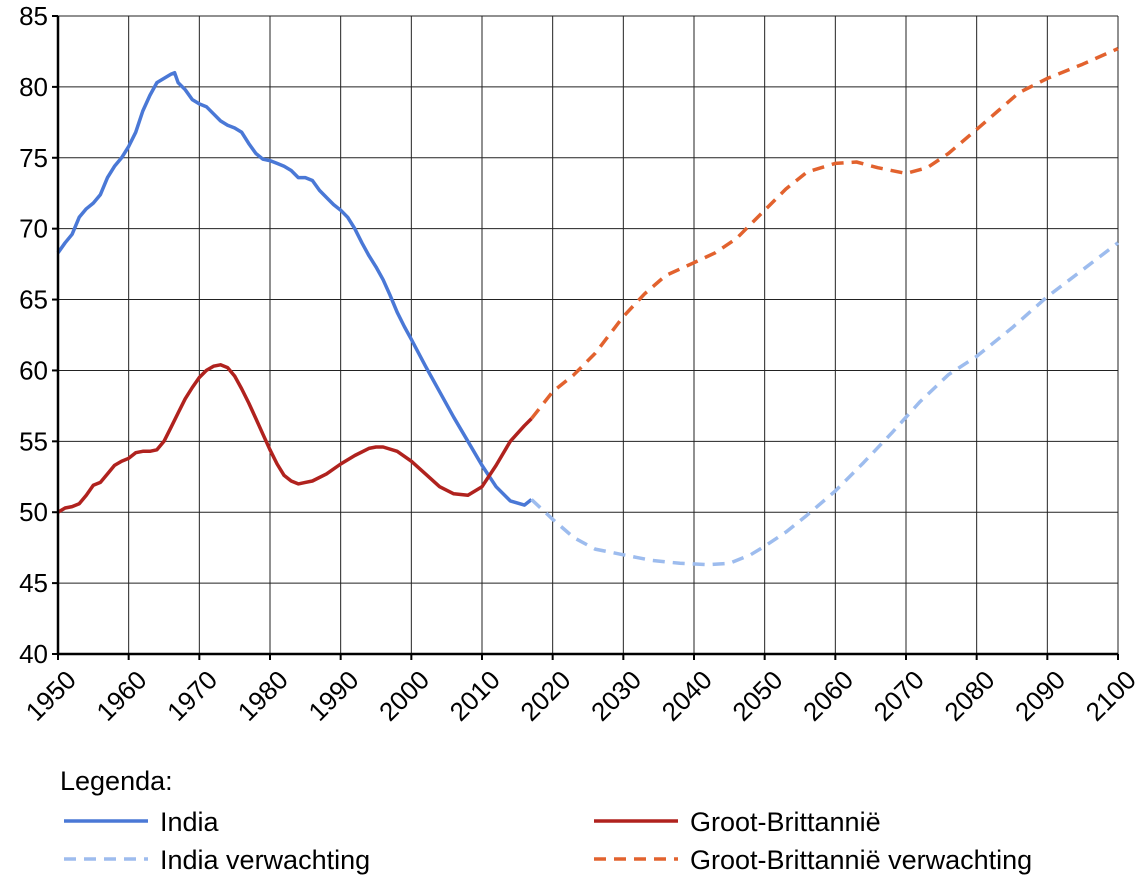 This screenshot has height=882, width=1147. Describe the element at coordinates (190, 822) in the screenshot. I see `legend-label-india: India` at that location.